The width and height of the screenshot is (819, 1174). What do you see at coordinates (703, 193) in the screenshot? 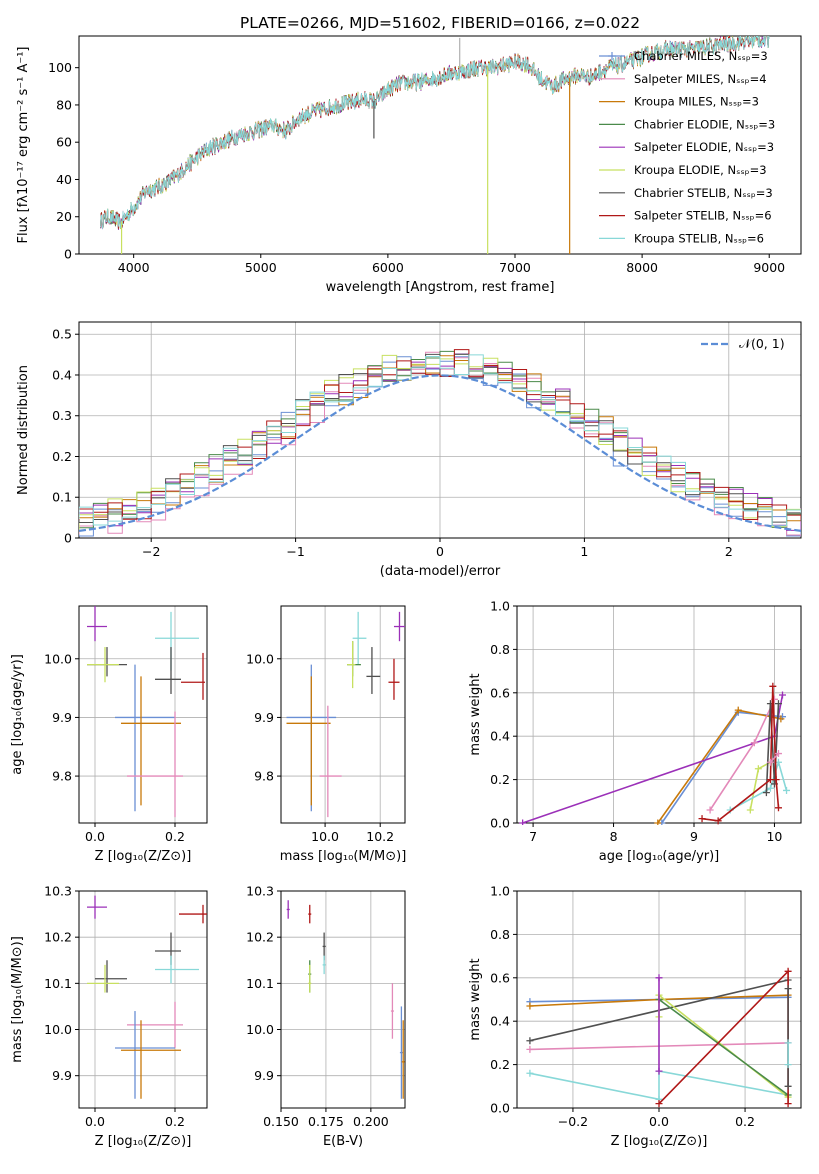
I see `legend-label: Chabrier STELIB, Nₛₛₚ=3` at bounding box center [703, 193].